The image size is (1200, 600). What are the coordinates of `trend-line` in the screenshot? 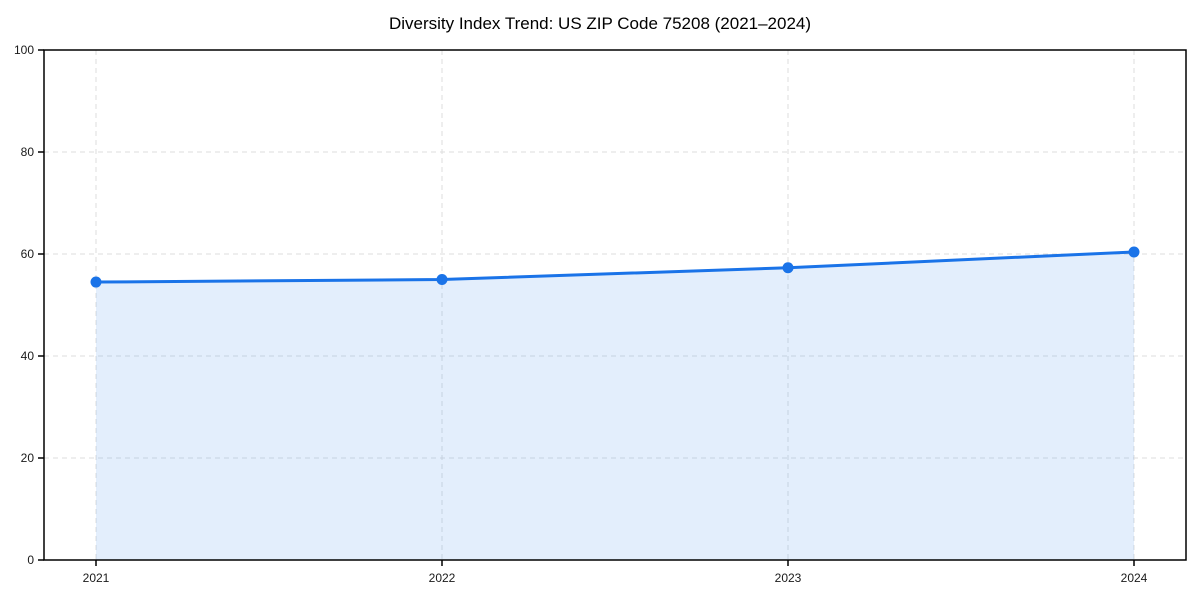 It's located at (615, 267).